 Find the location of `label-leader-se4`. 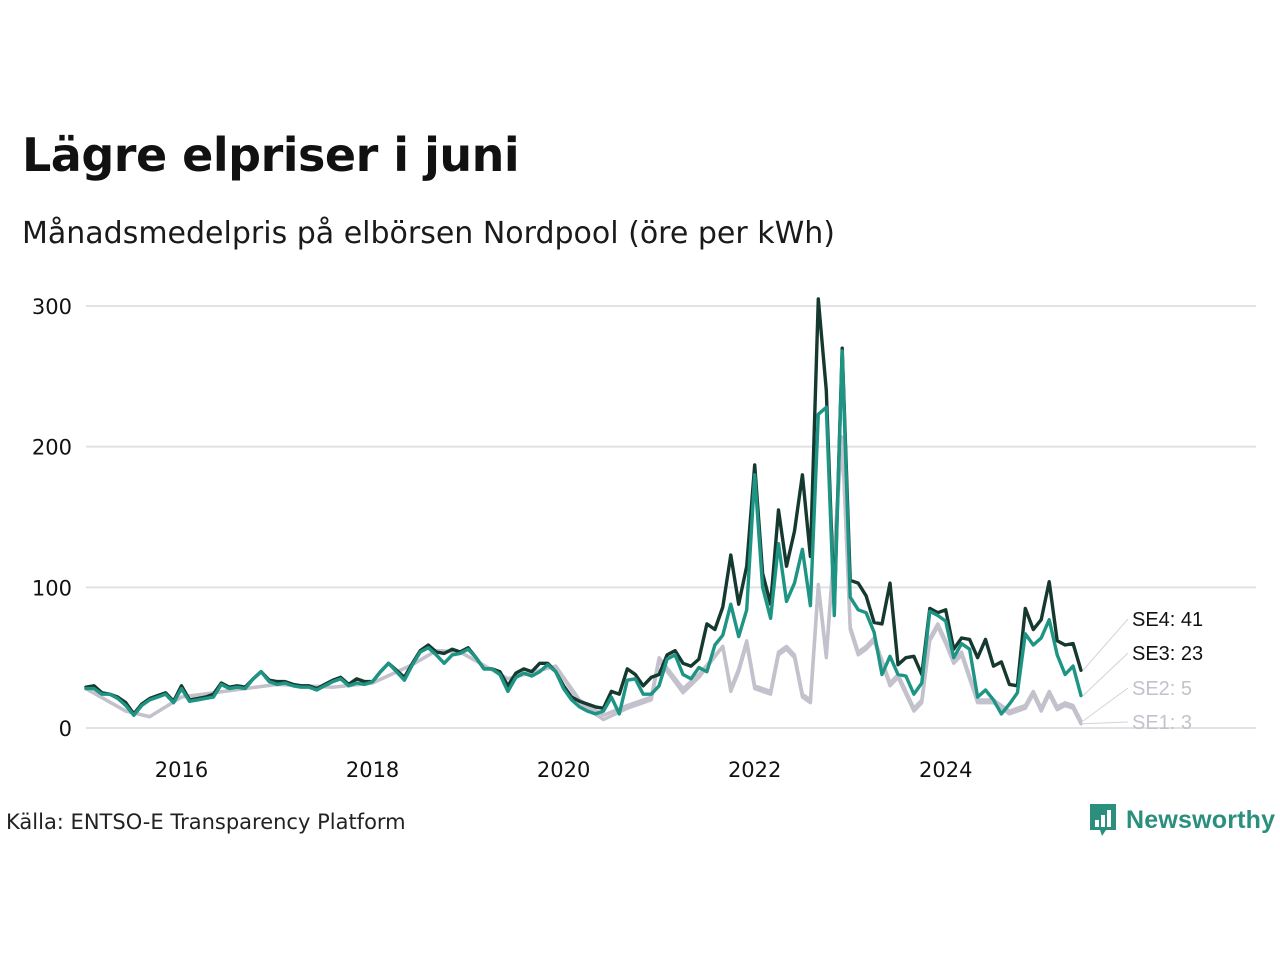

label-leader-se4 is located at coordinates (1105, 644).